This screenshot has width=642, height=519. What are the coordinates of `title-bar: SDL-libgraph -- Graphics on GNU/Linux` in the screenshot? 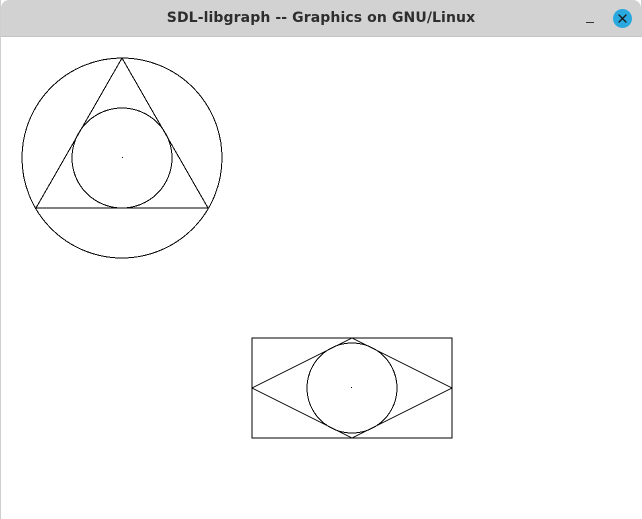 It's located at (321, 18).